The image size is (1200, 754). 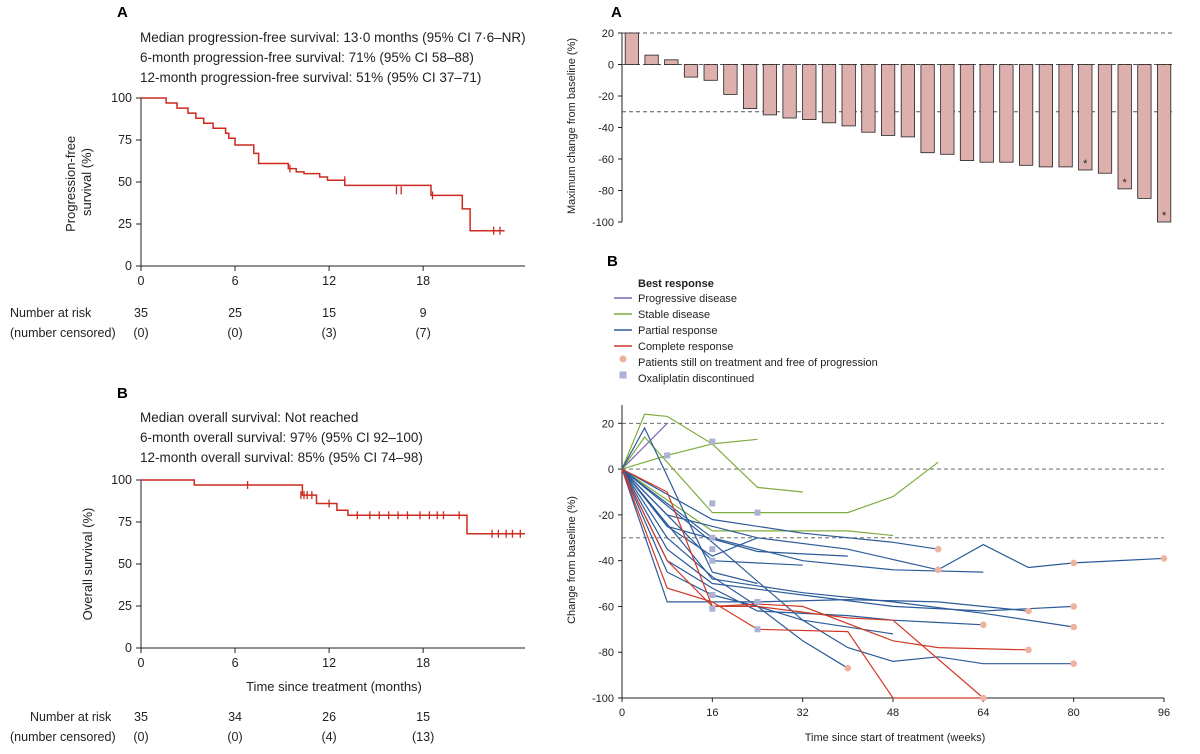 What do you see at coordinates (895, 738) in the screenshot?
I see `spider-xlabel: Time since start of treatment (weeks)` at bounding box center [895, 738].